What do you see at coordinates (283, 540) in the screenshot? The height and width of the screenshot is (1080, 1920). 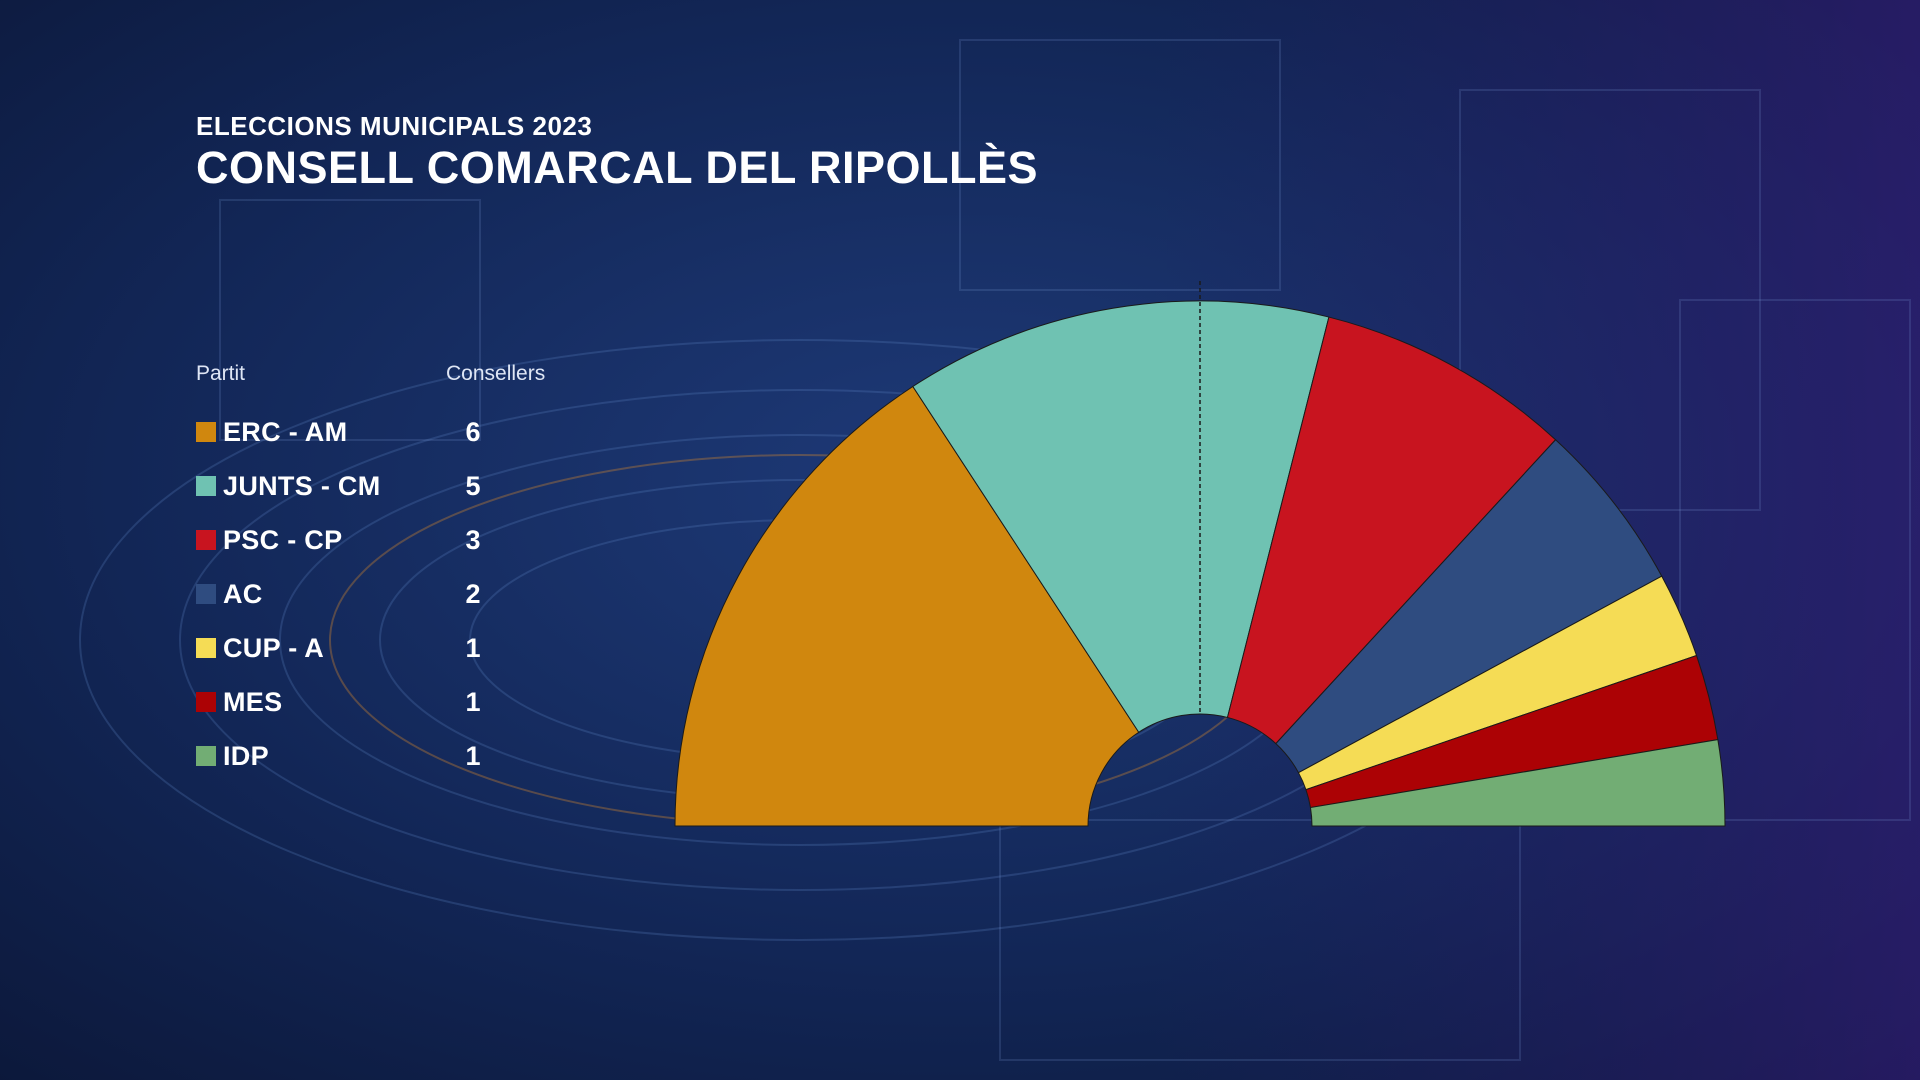 I see `legend-party-name: PSC - CP` at bounding box center [283, 540].